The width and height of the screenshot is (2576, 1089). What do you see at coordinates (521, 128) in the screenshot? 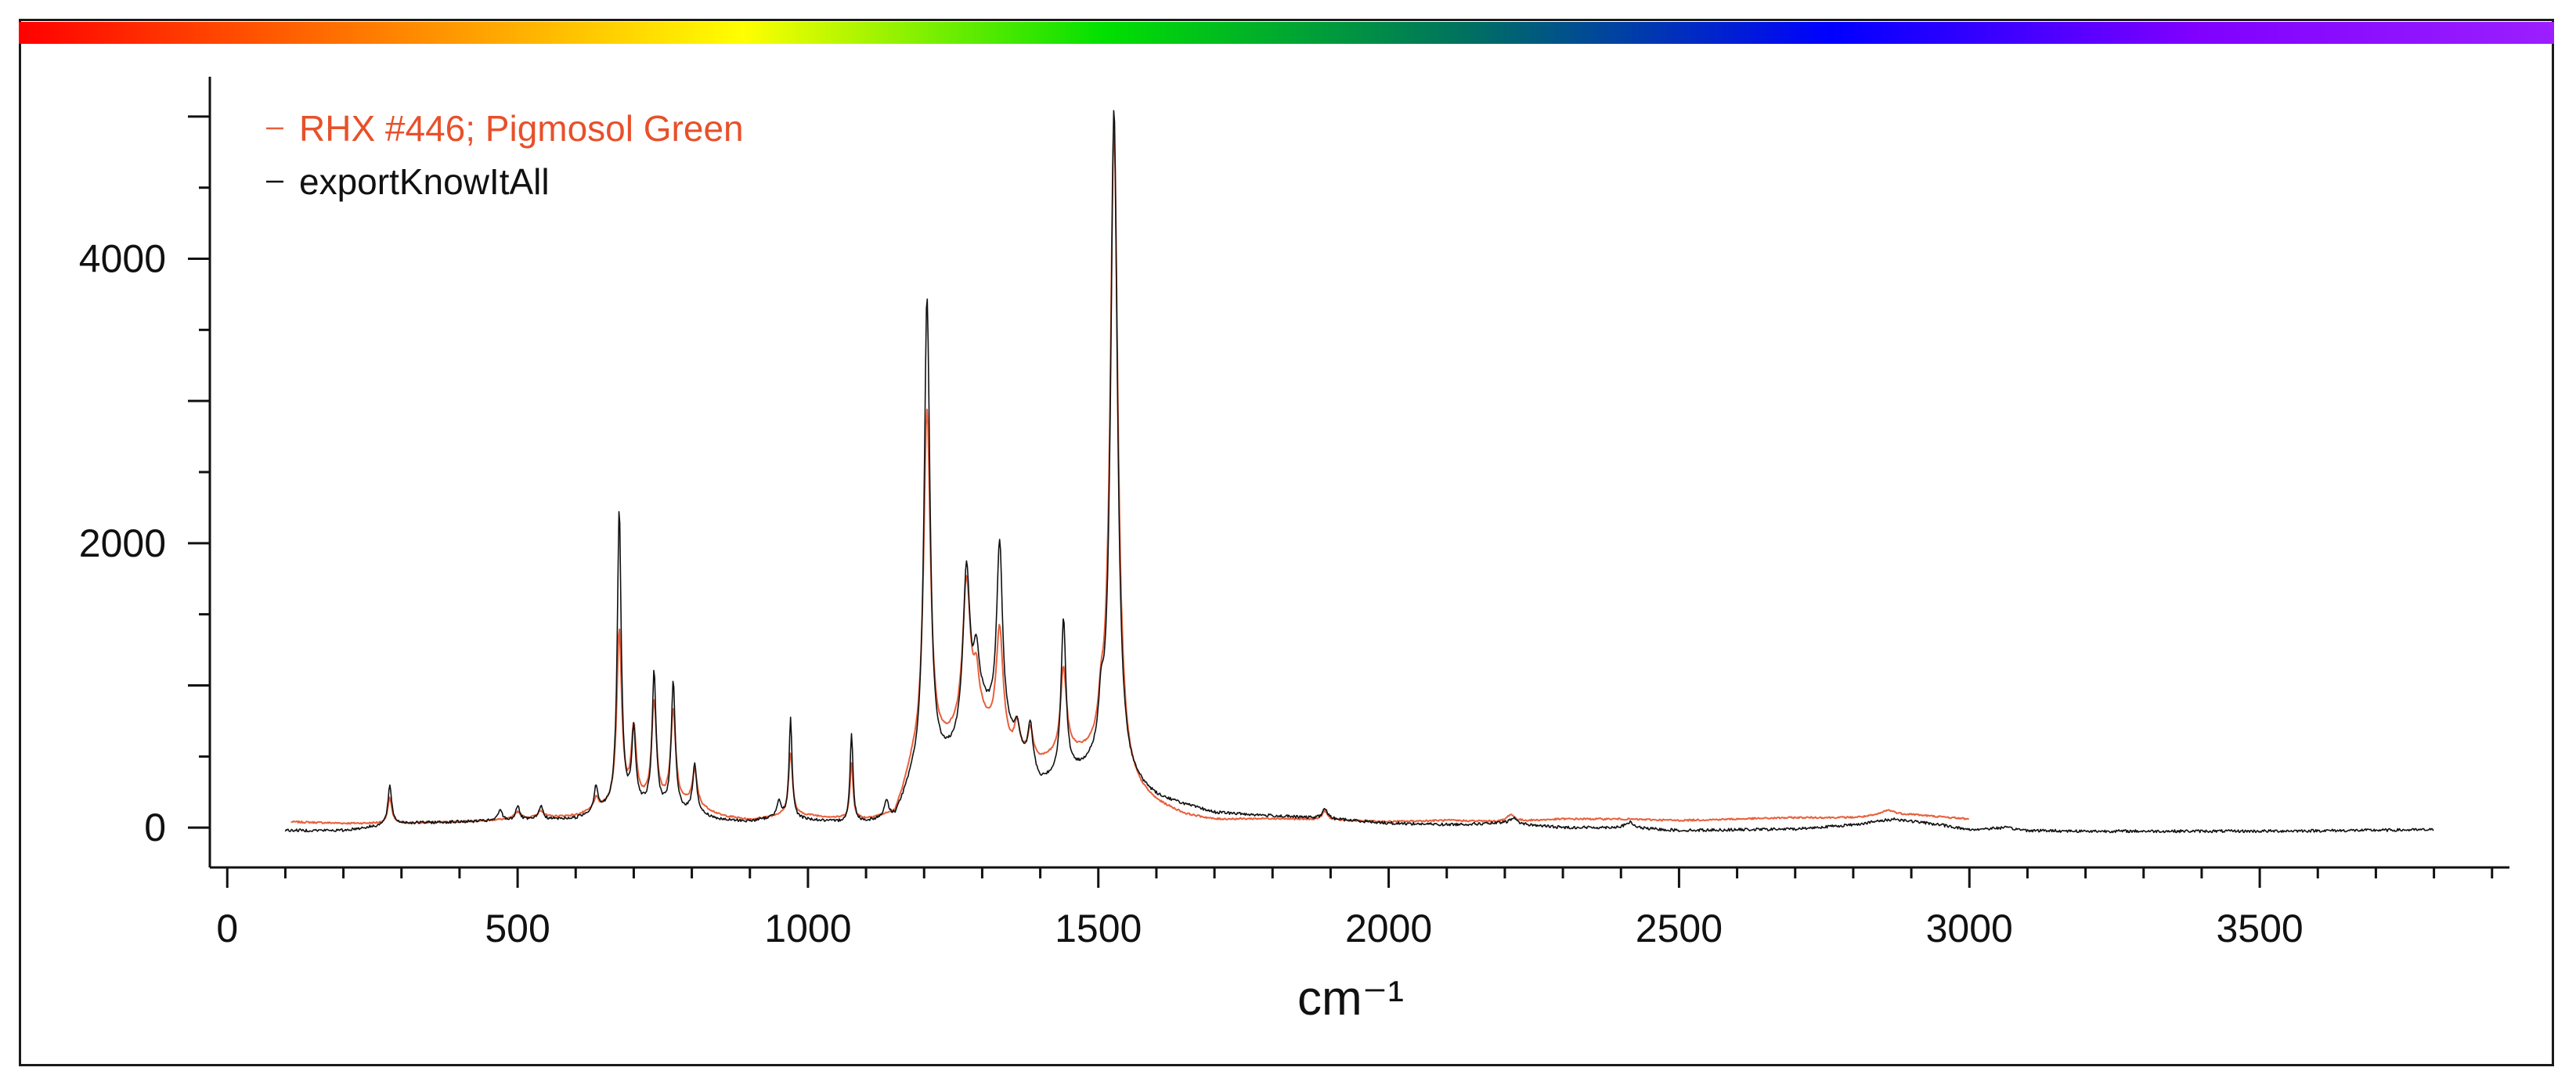
I see `legend-label-0: RHX #446; Pigmosol Green` at bounding box center [521, 128].